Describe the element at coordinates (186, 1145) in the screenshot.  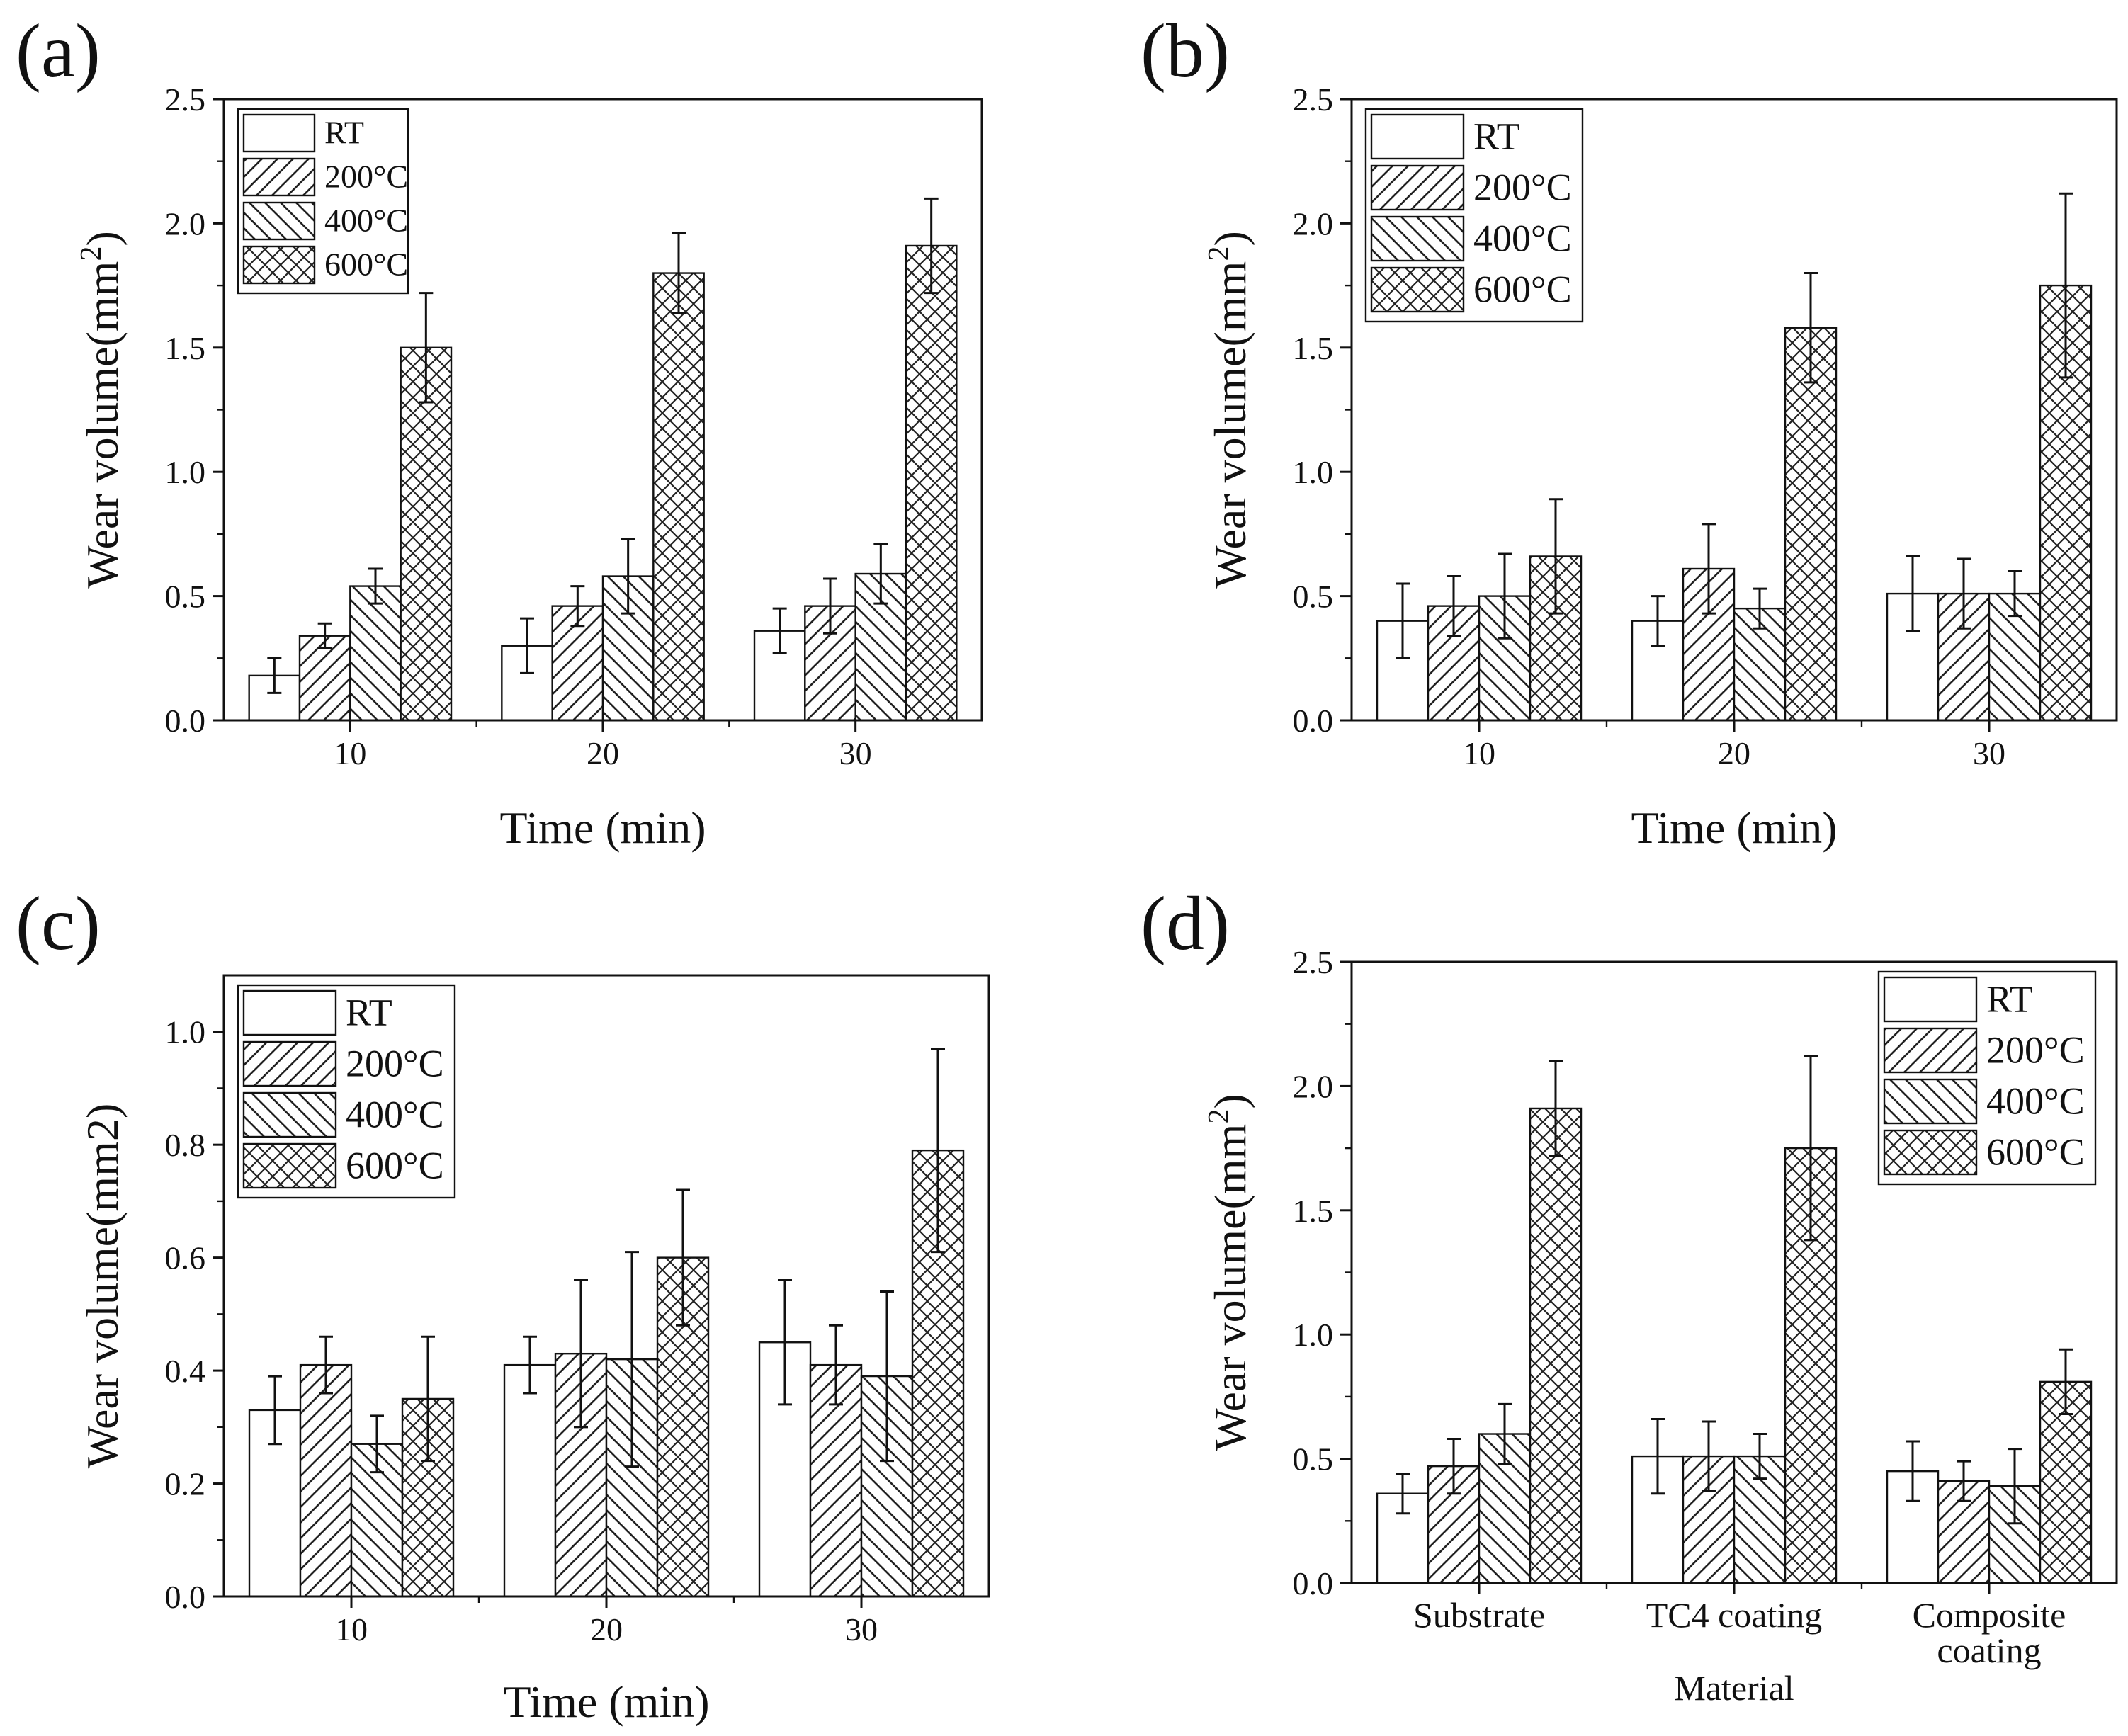
I see `y-tick-label: 0.8` at that location.